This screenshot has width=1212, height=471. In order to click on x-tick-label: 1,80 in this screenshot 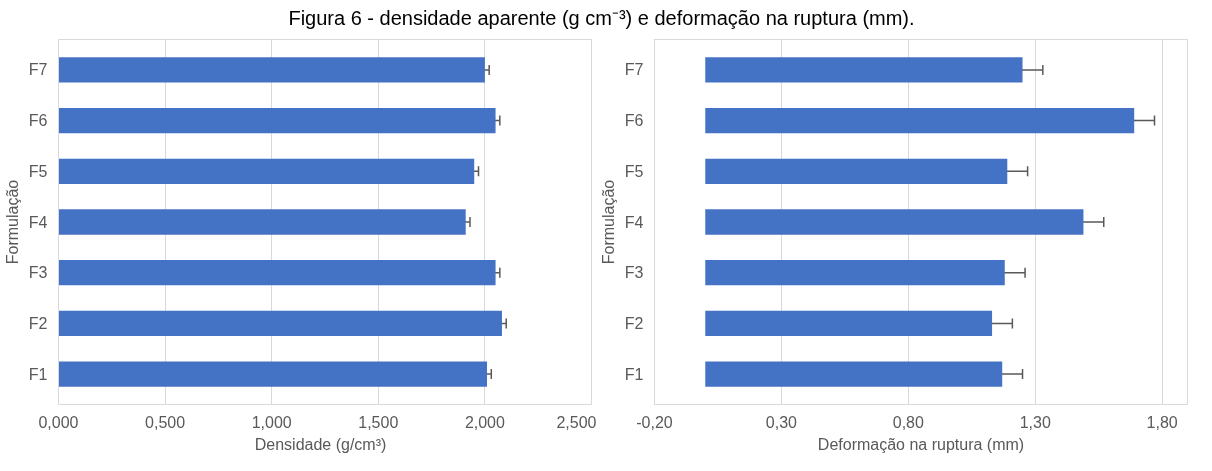, I will do `click(1162, 422)`.